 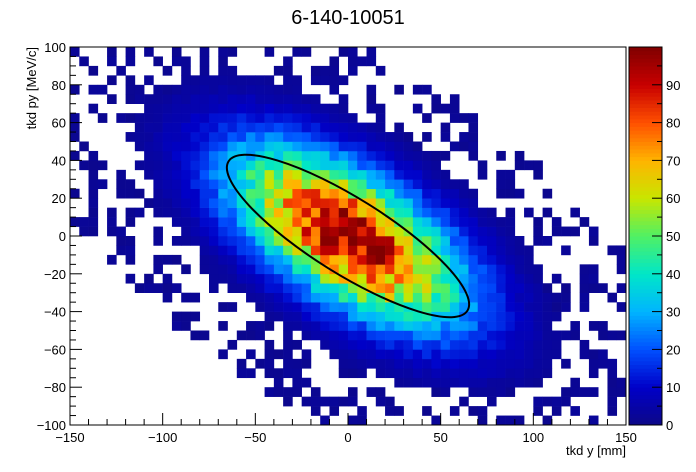 I want to click on ellipse-layer, so click(x=348, y=236).